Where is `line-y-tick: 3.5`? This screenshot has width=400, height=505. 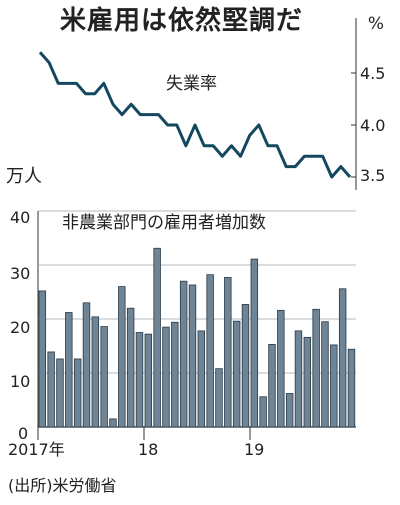
line-y-tick: 3.5 is located at coordinates (373, 175).